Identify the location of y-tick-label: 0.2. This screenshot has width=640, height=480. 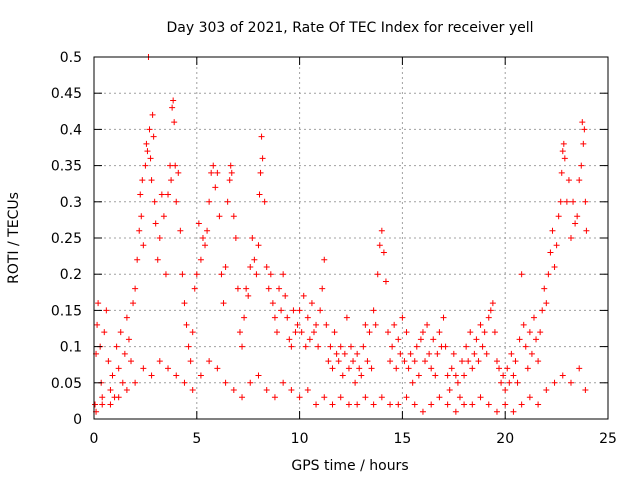
(71, 275).